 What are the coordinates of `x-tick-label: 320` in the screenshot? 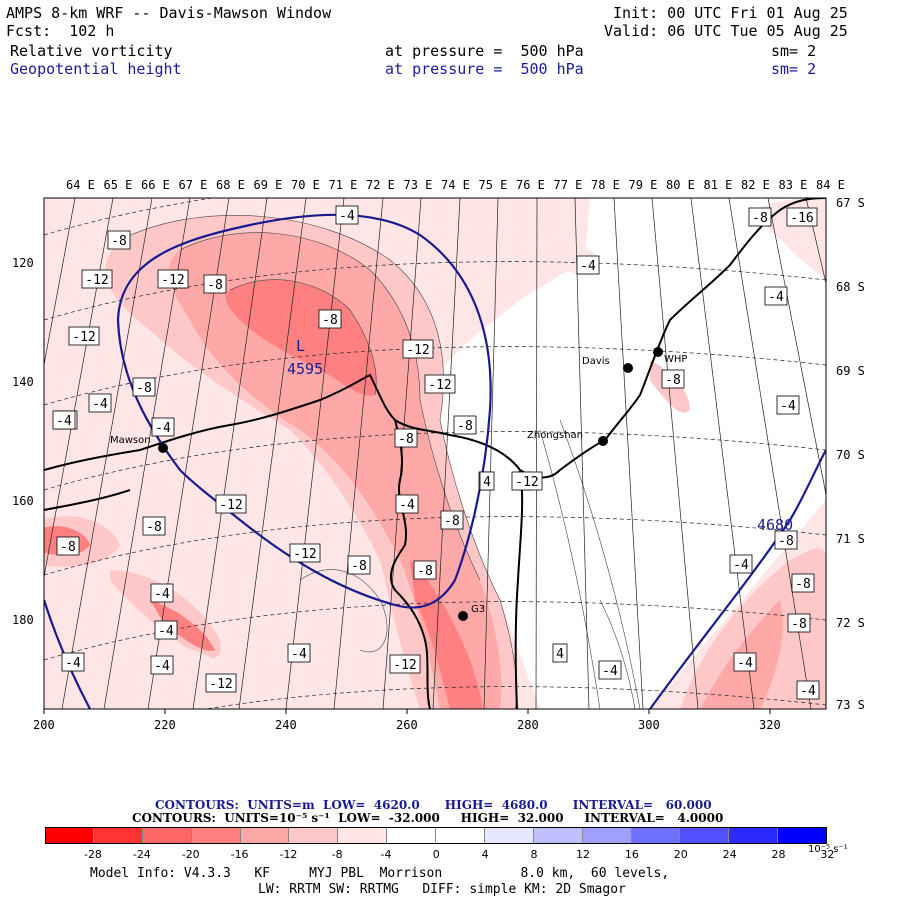 It's located at (770, 725).